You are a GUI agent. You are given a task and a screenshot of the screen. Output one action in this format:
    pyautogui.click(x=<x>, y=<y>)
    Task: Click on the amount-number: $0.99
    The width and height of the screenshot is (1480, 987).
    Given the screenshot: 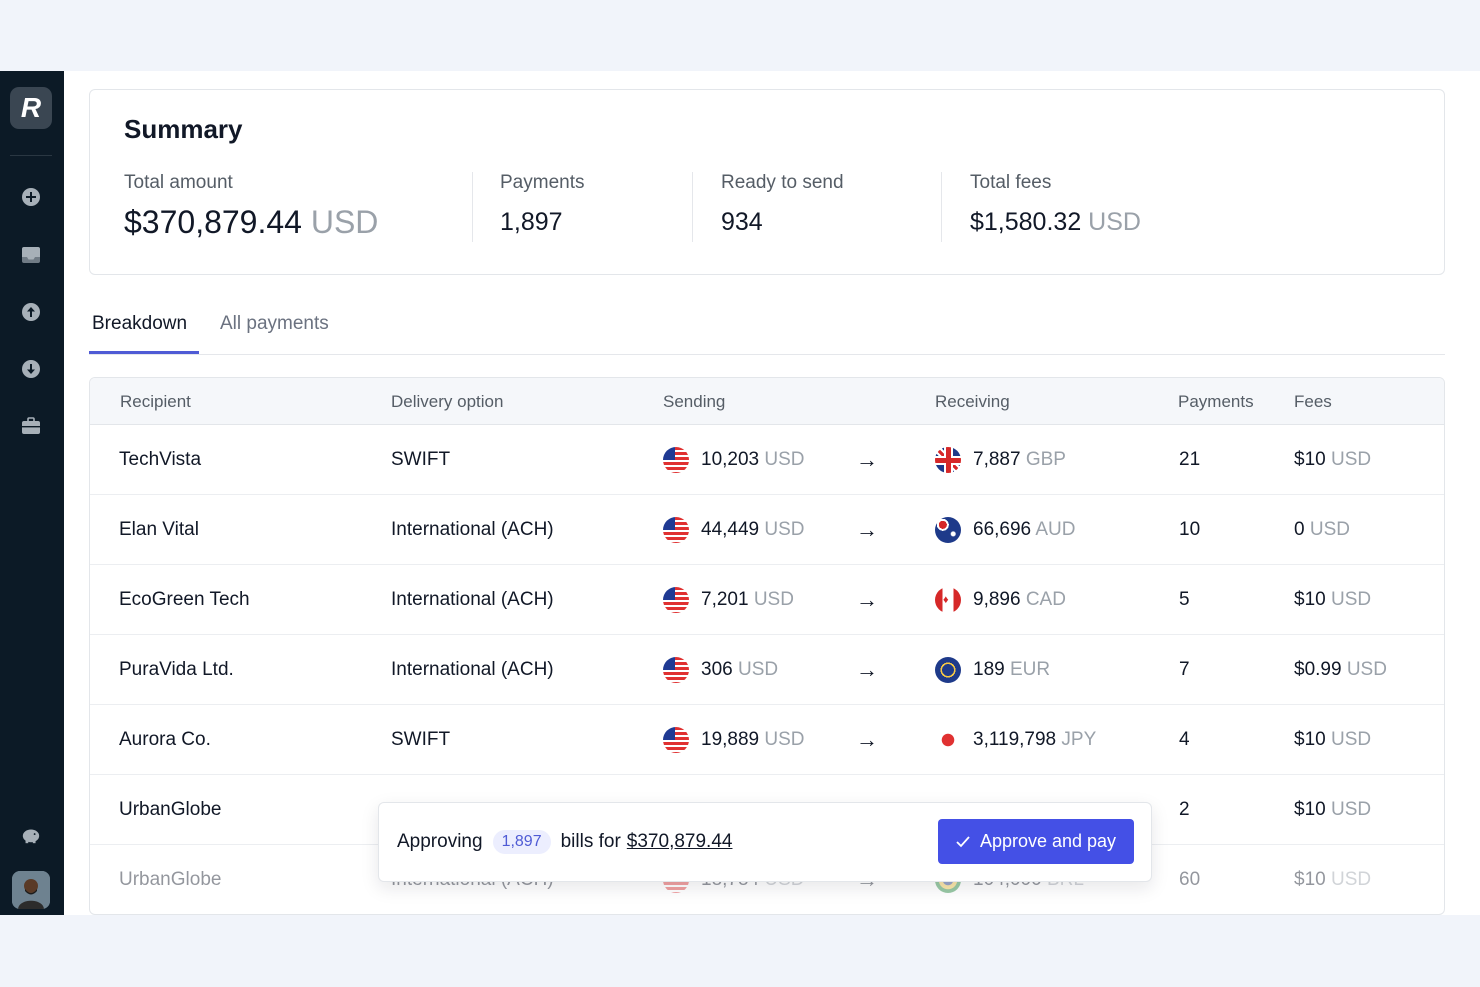 What is the action you would take?
    pyautogui.click(x=1318, y=669)
    